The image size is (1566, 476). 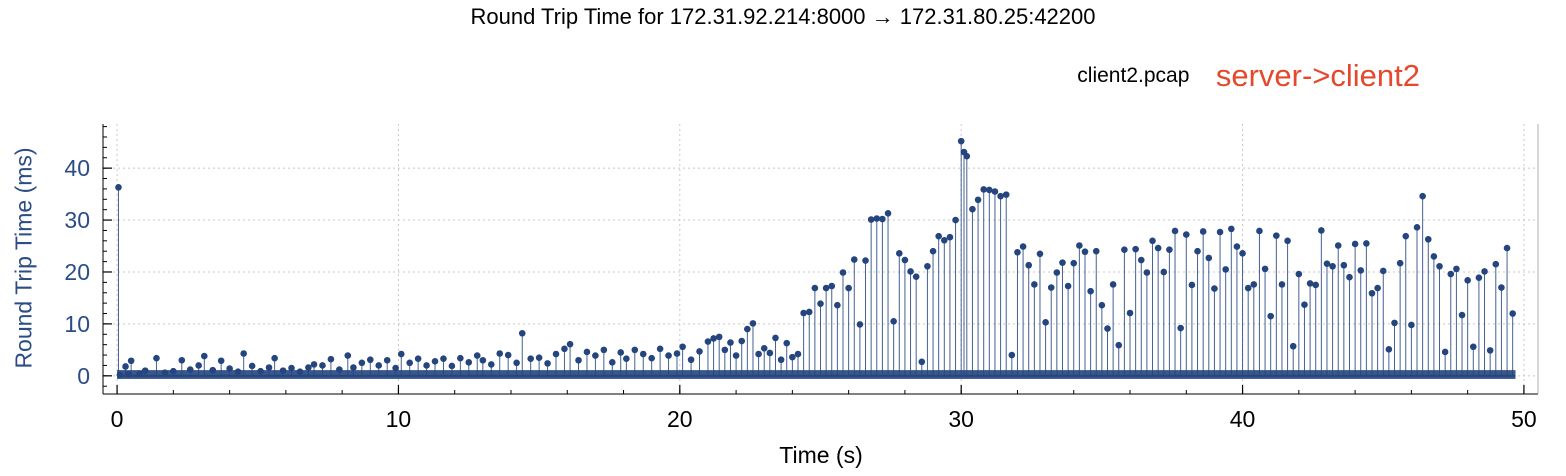 I want to click on x-tick-label: 20, so click(x=680, y=419).